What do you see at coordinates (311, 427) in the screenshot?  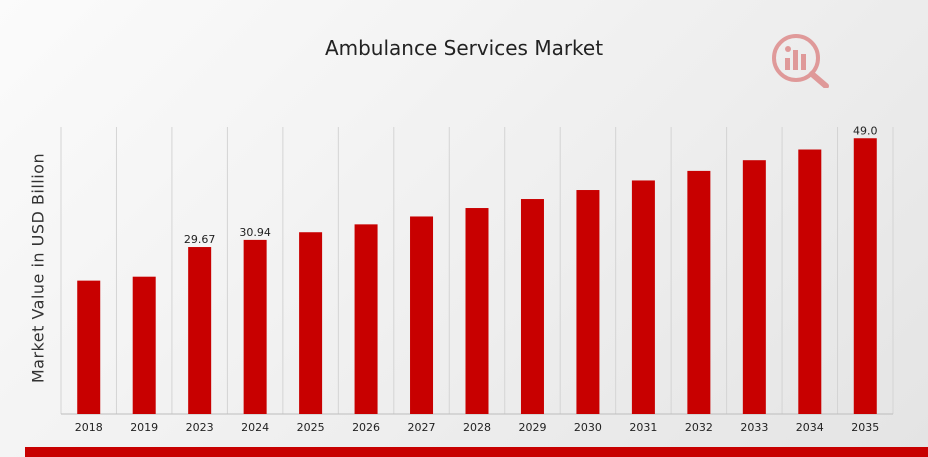 I see `x-tick-label: 2025` at bounding box center [311, 427].